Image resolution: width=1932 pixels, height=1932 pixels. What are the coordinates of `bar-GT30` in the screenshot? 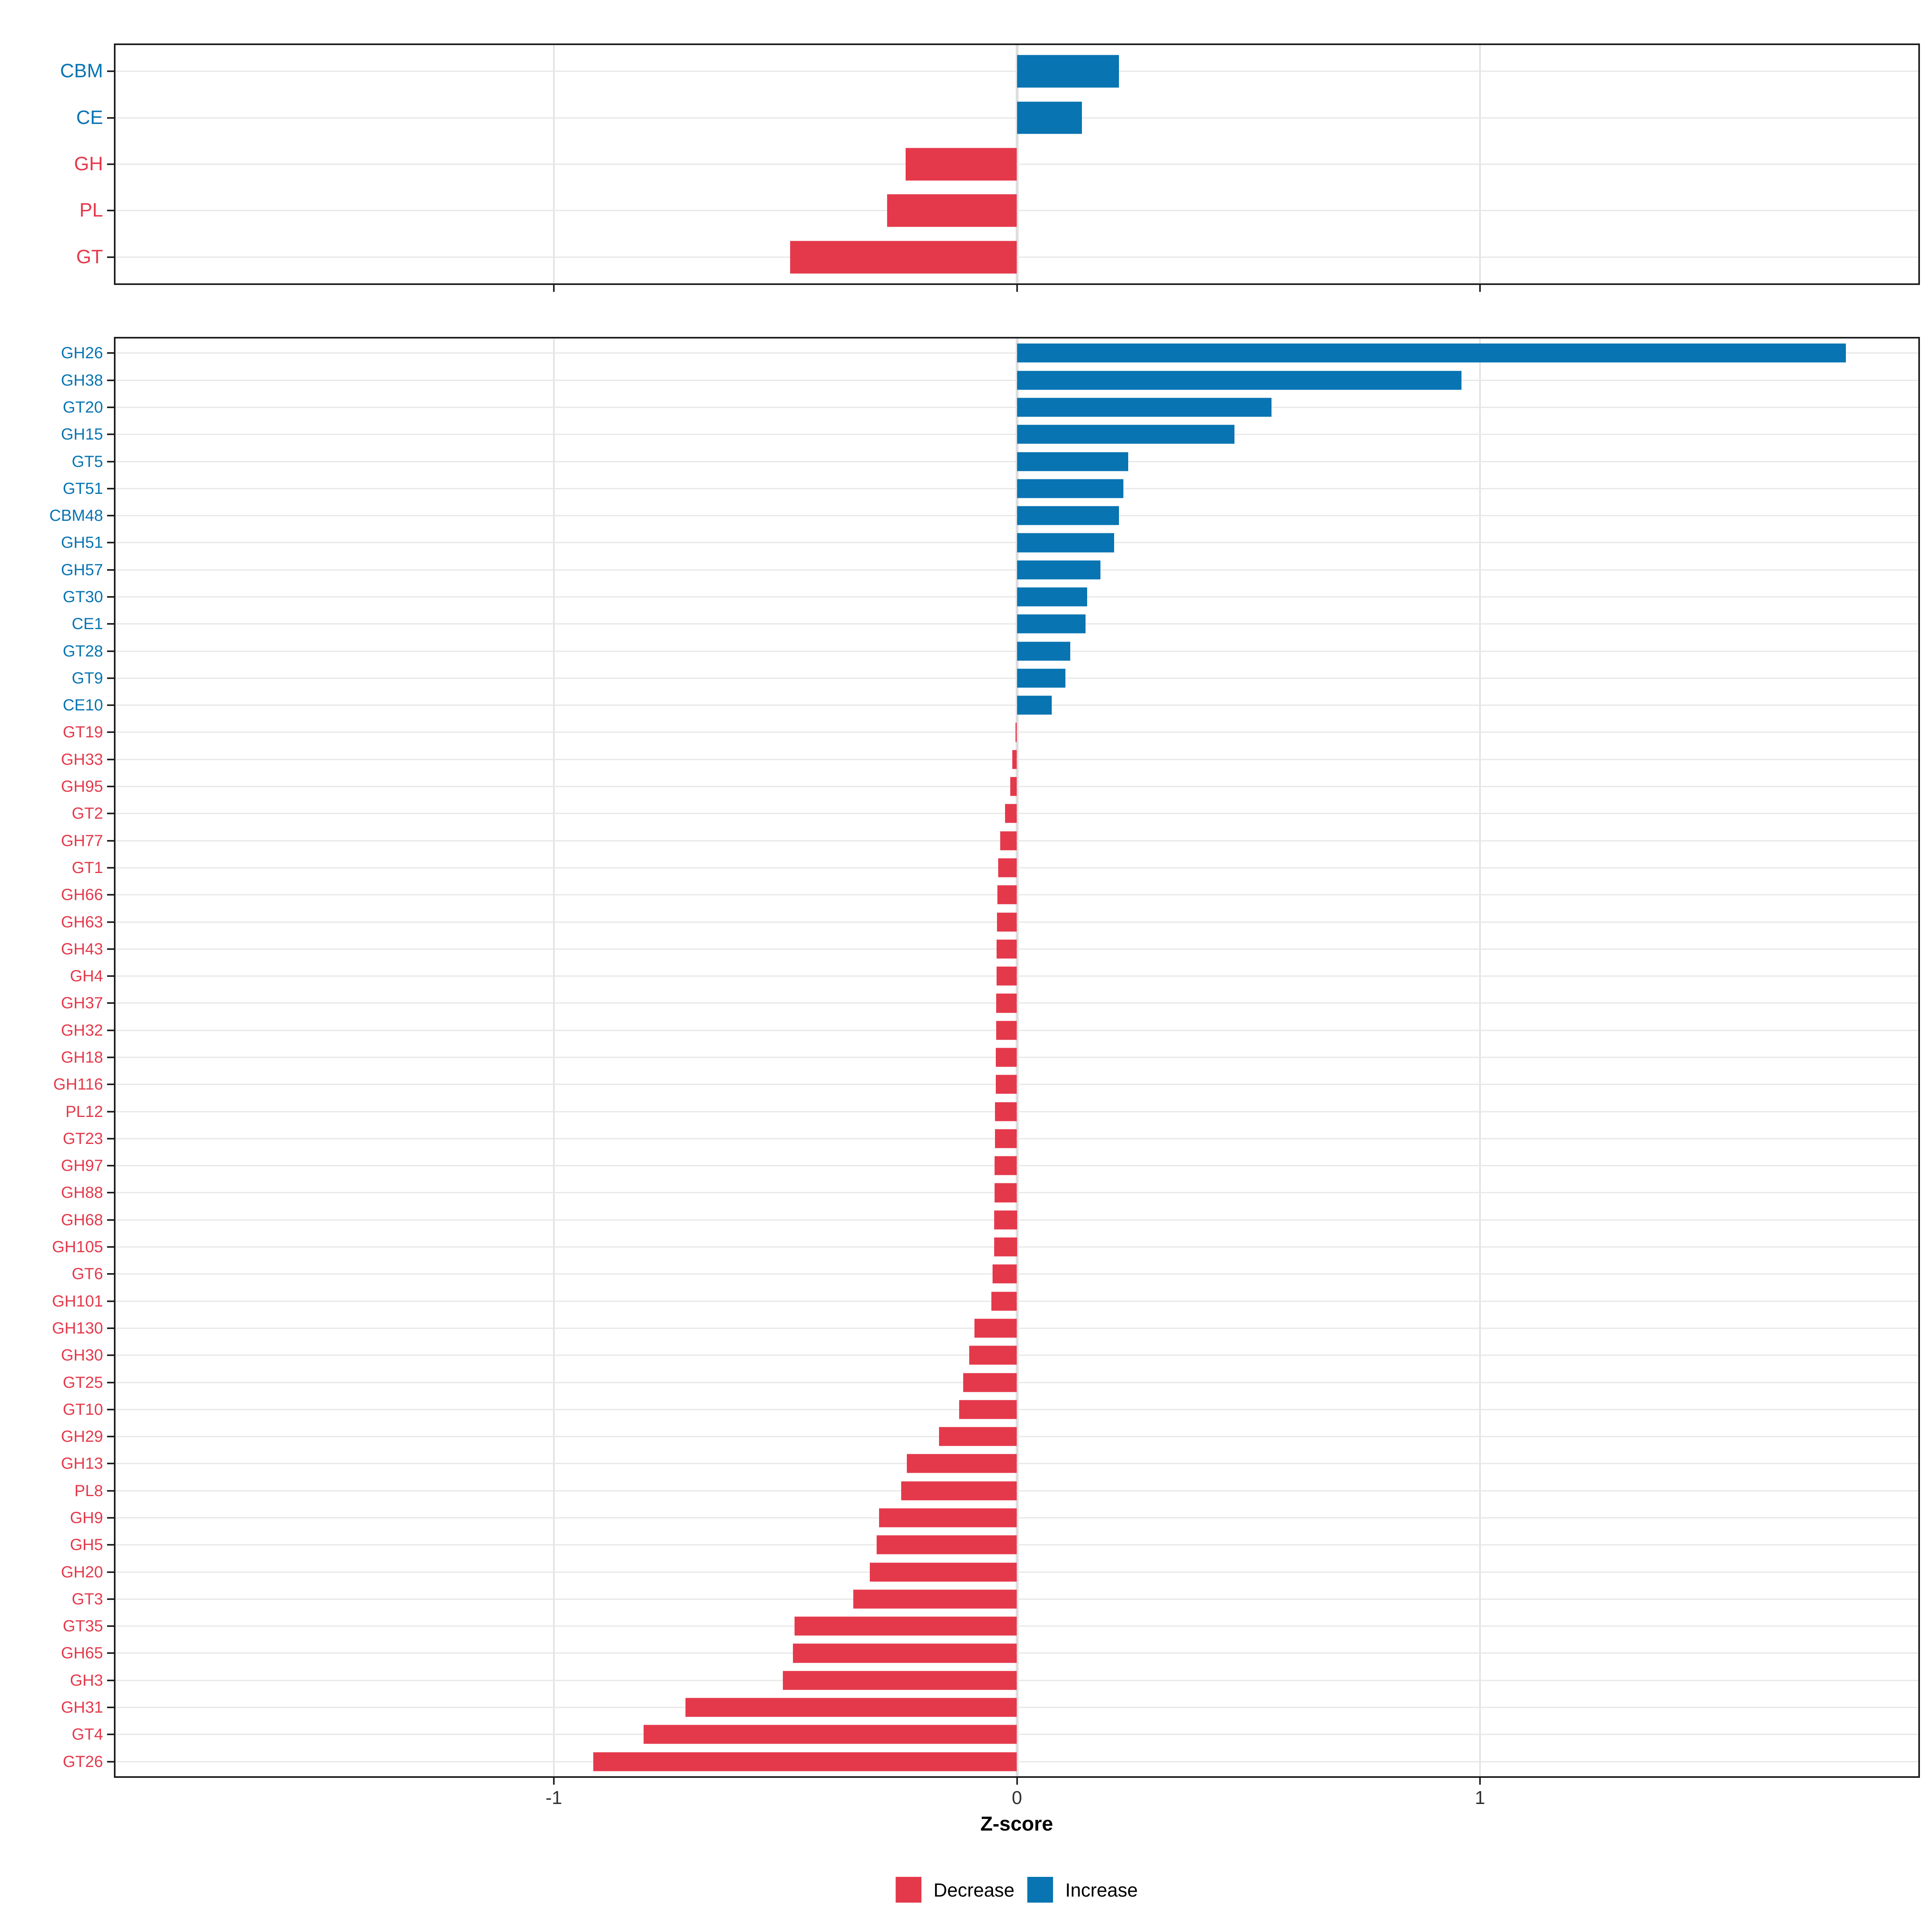 It's located at (1052, 597).